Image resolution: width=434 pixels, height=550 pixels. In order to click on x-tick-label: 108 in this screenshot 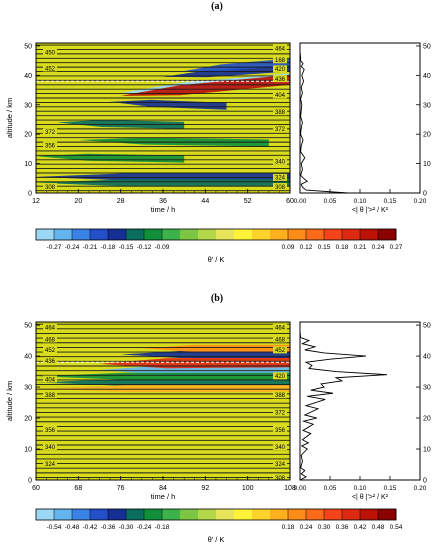, I will do `click(290, 488)`.